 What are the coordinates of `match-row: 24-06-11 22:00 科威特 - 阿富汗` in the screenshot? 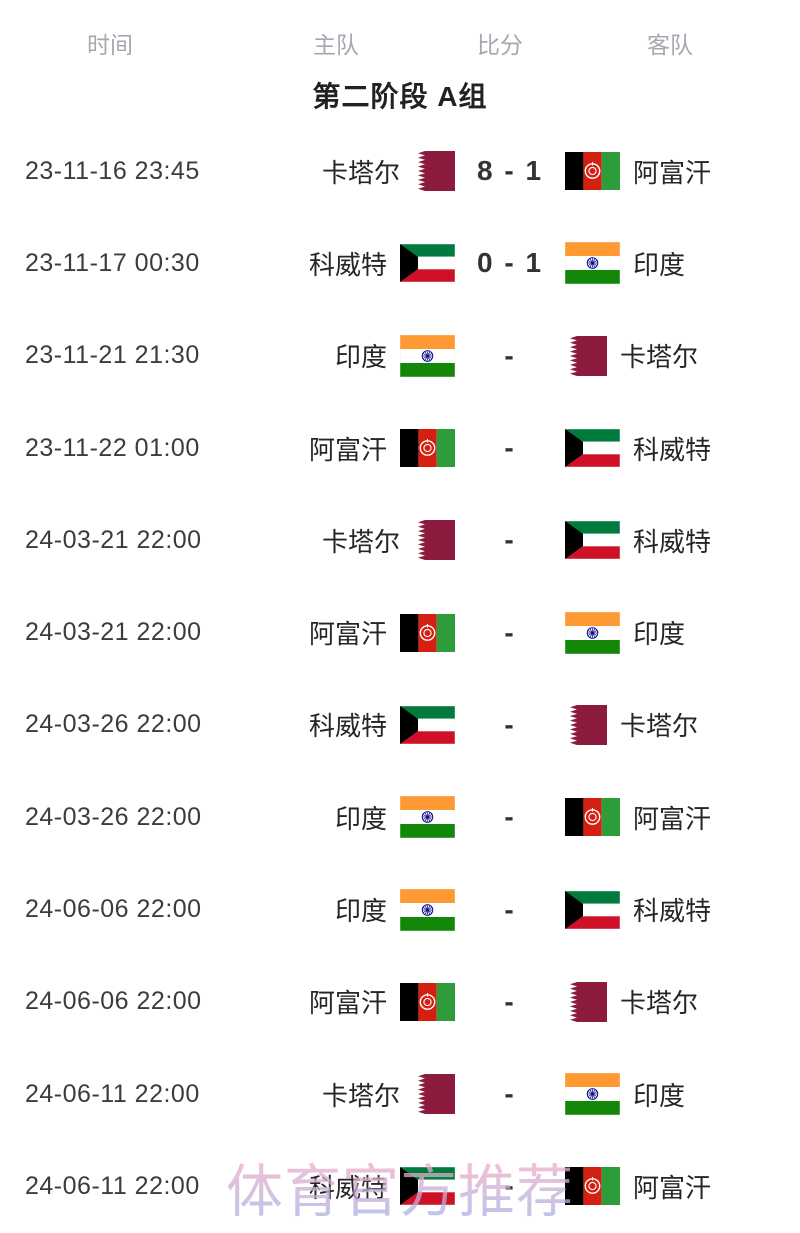 It's located at (400, 1186).